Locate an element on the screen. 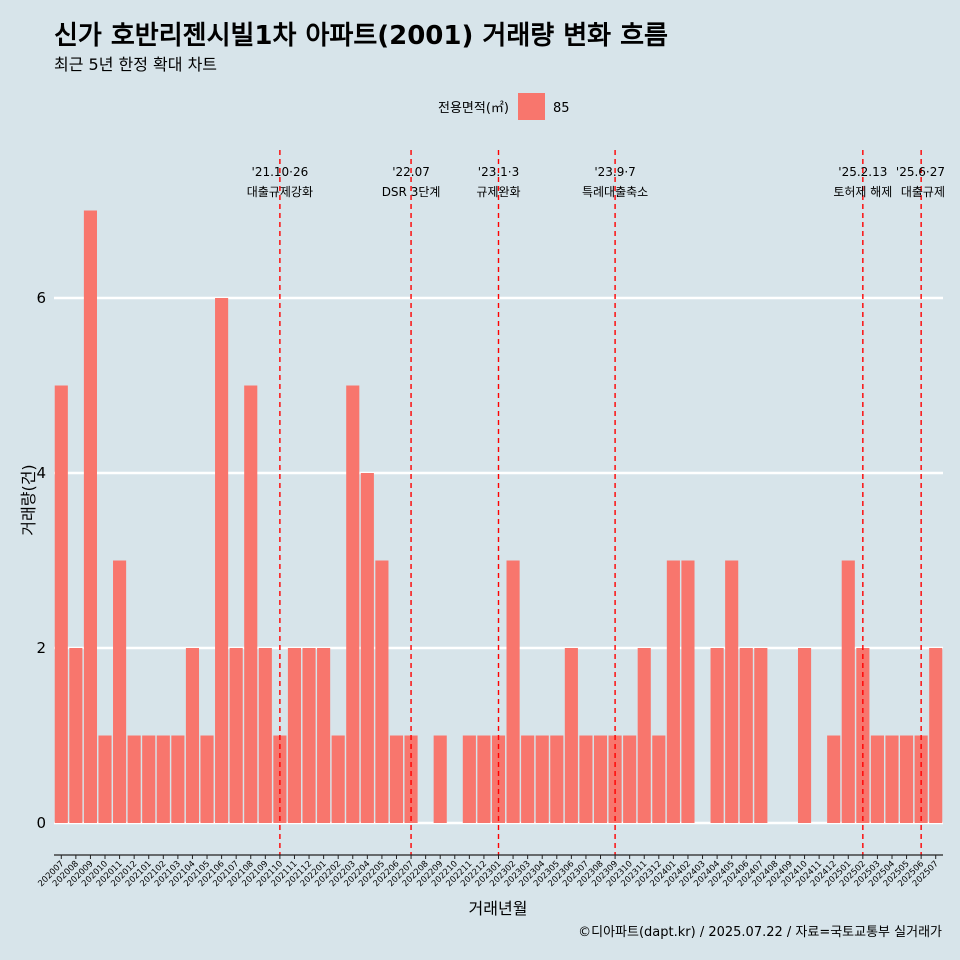  event-date: '22.07 is located at coordinates (411, 172).